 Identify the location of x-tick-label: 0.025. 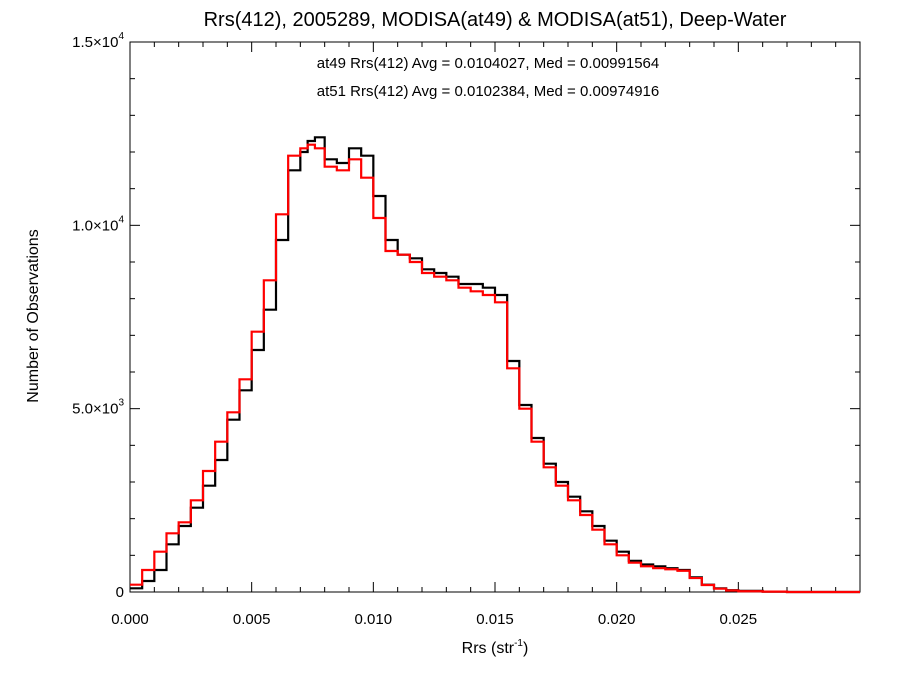
(739, 619).